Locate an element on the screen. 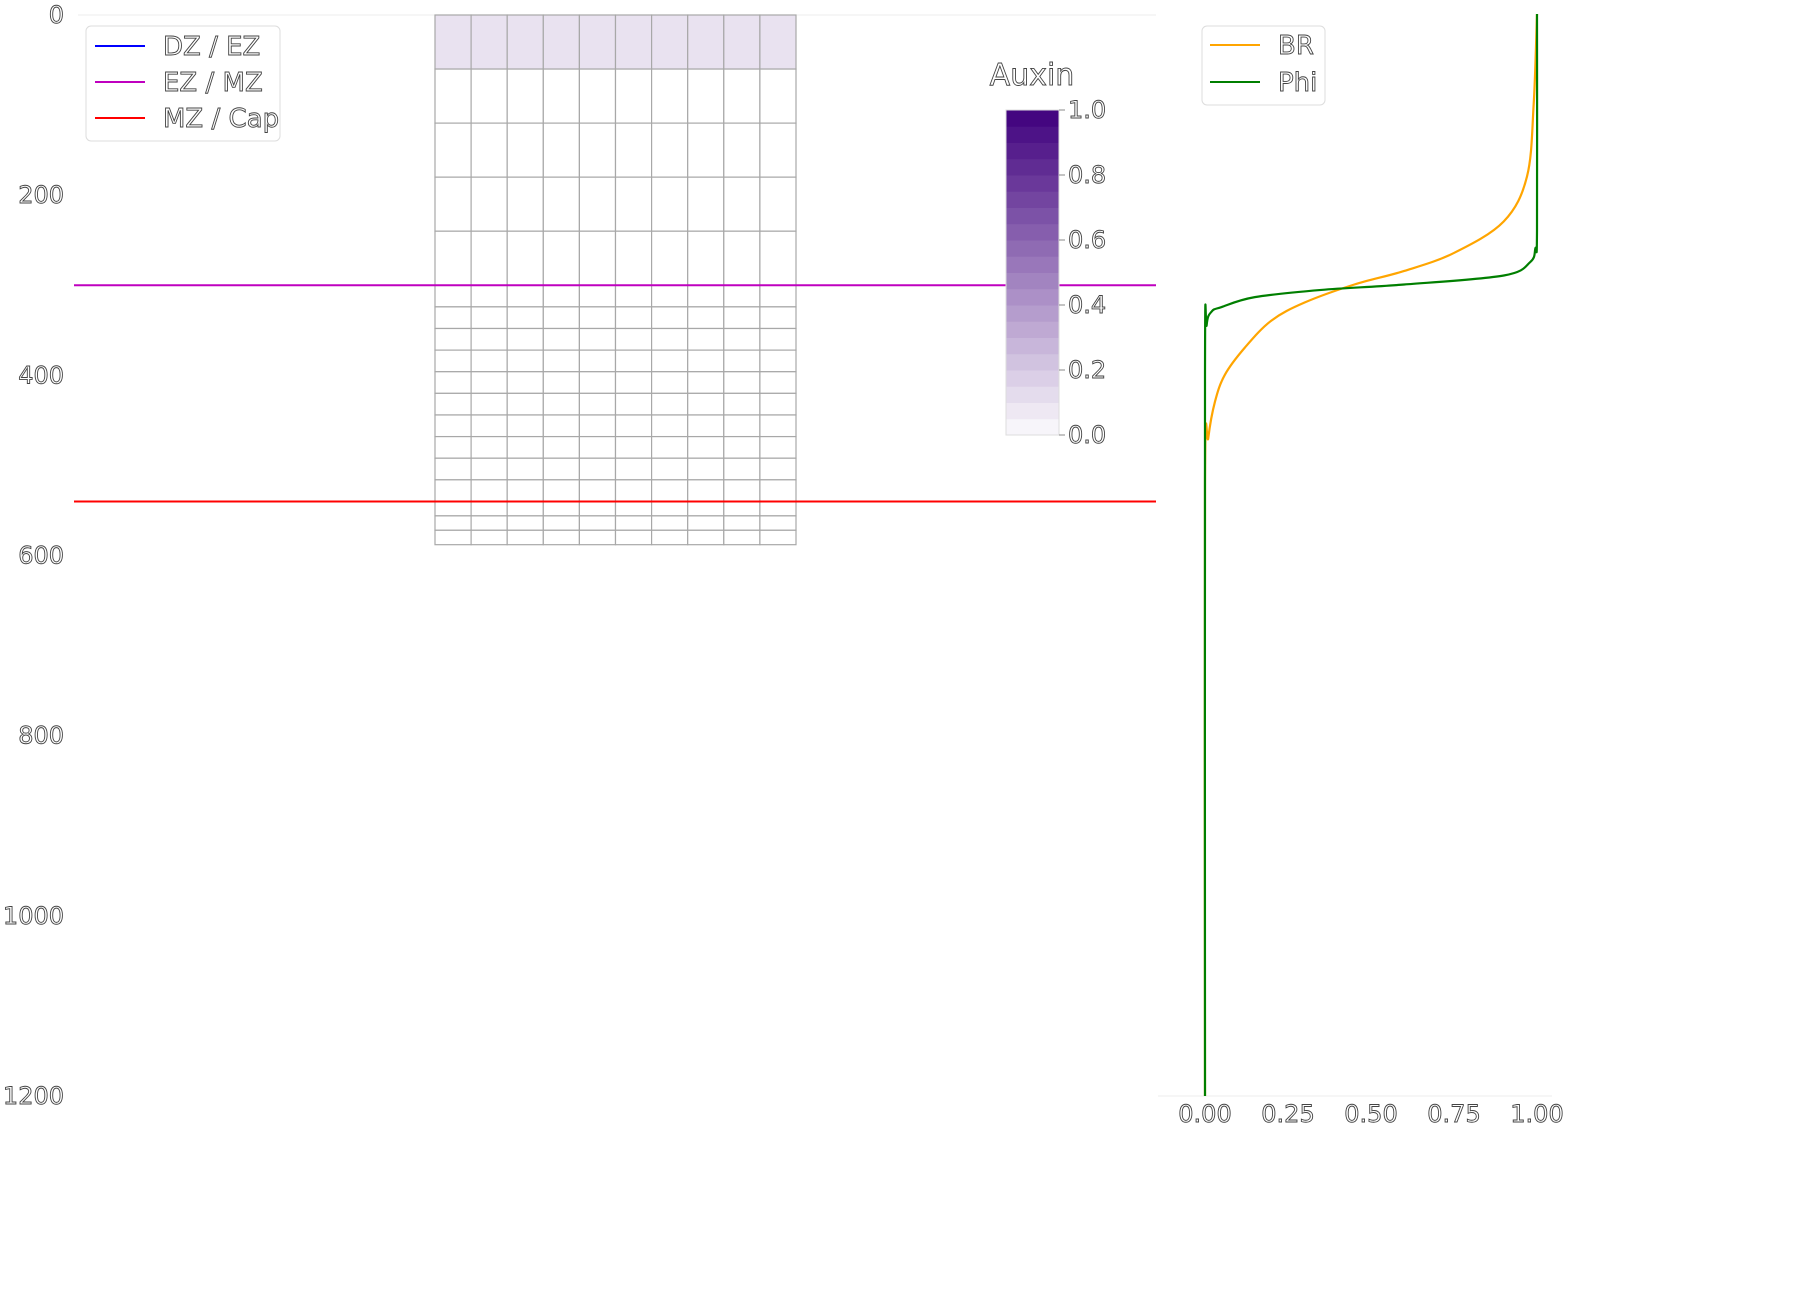  x-tick-label: 0.25 is located at coordinates (1287, 1114).